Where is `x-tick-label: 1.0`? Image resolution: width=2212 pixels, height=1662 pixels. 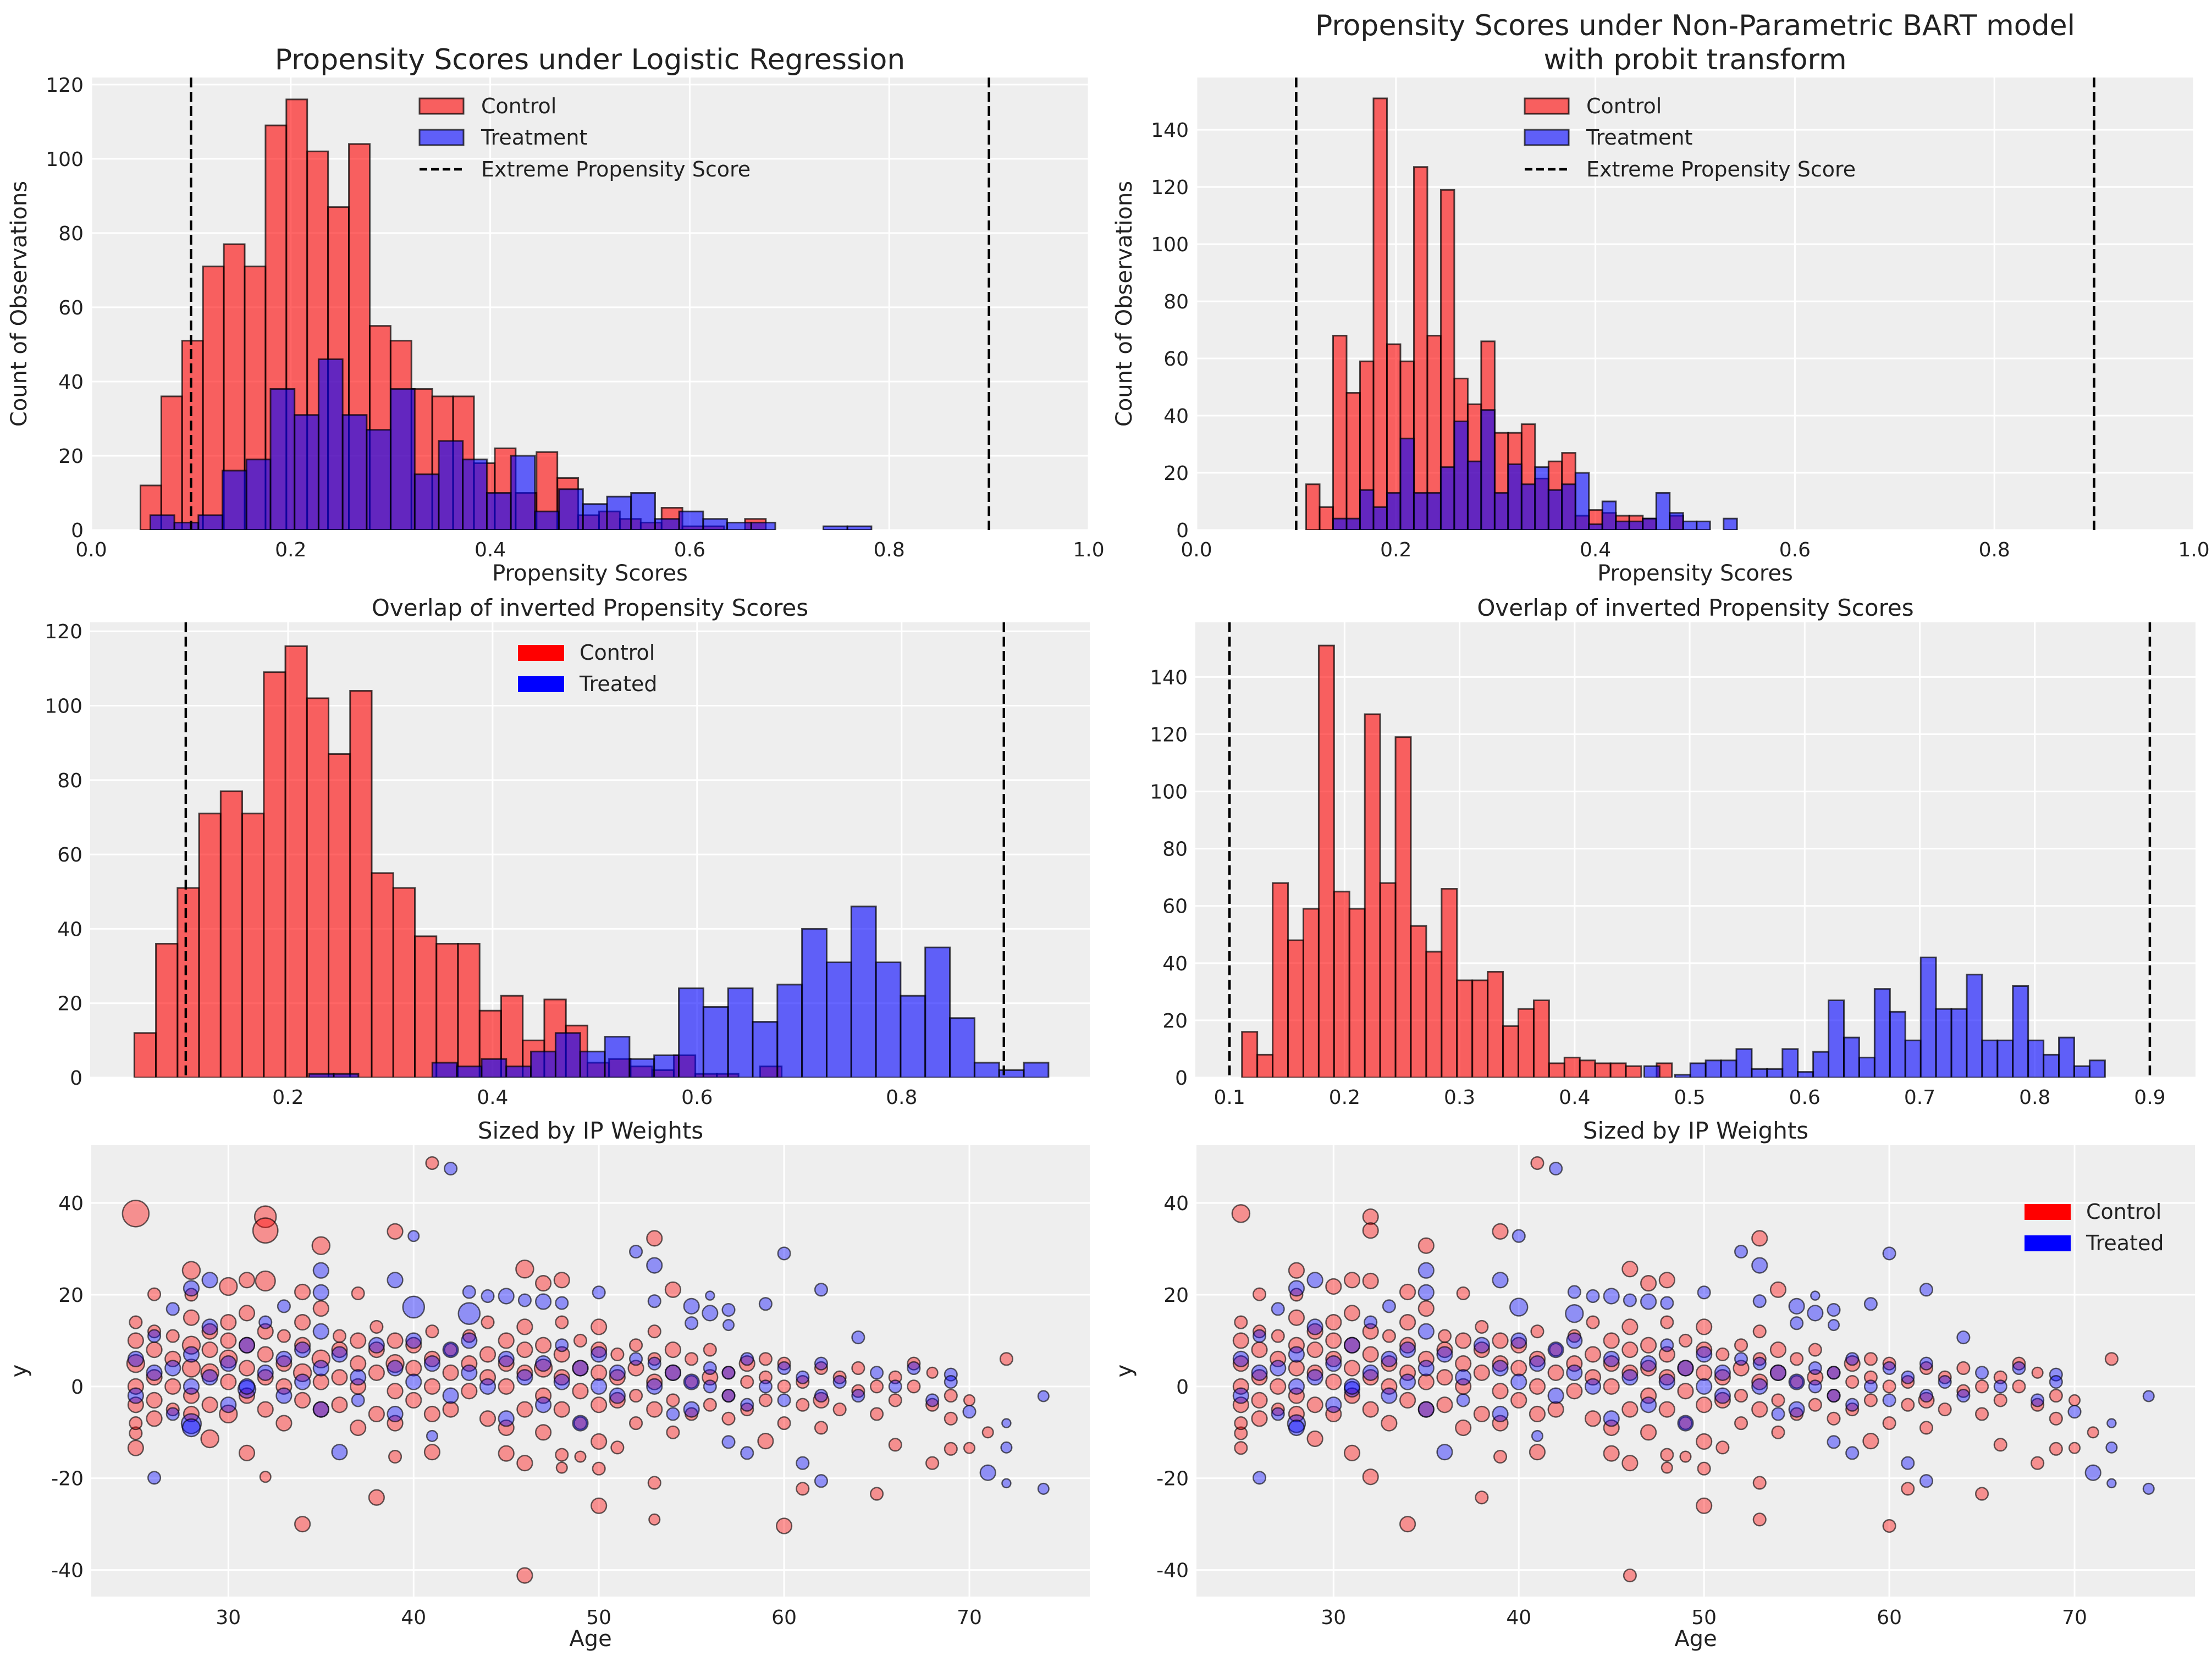
x-tick-label: 1.0 is located at coordinates (2193, 550).